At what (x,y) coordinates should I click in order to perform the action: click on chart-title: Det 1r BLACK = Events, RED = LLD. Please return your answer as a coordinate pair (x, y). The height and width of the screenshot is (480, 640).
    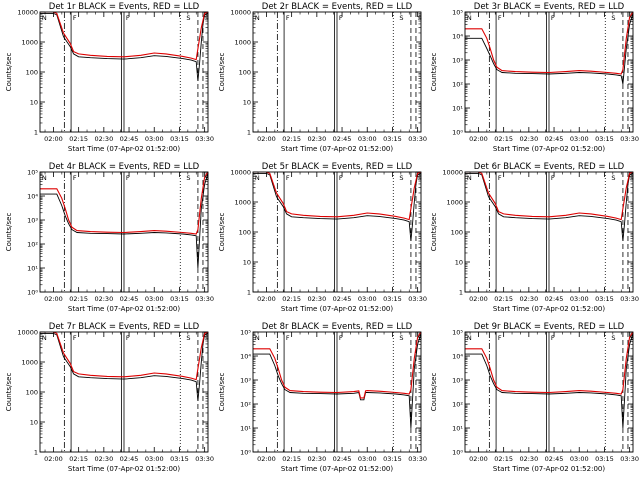
    Looking at the image, I should click on (124, 7).